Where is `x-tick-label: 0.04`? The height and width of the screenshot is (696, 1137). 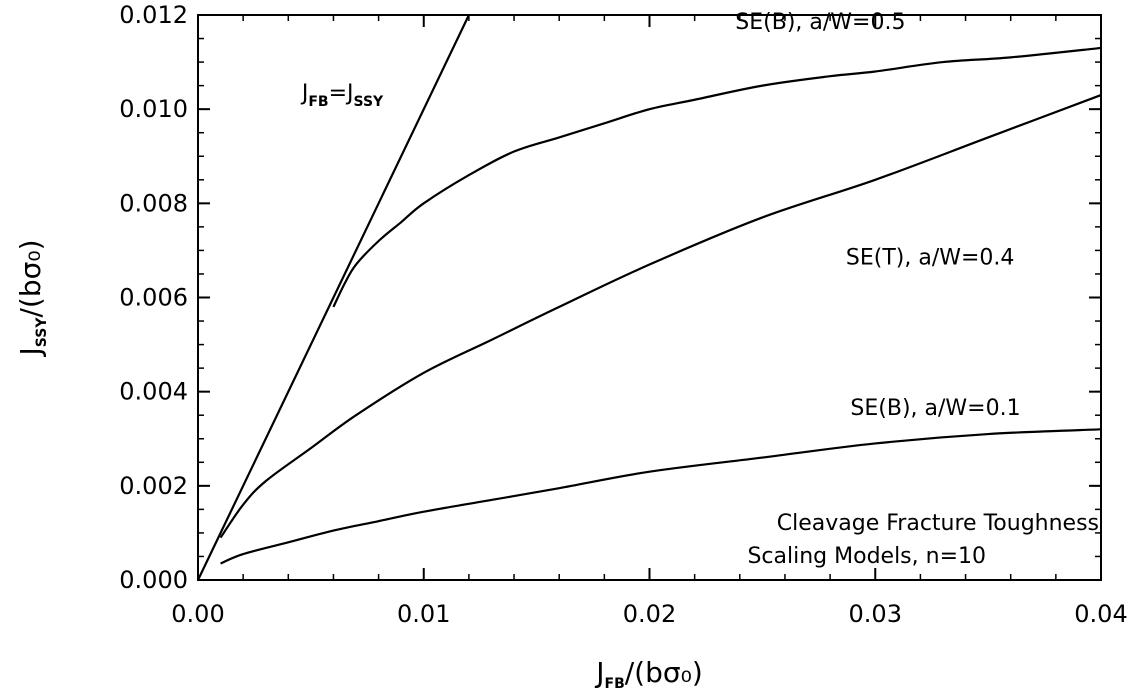
x-tick-label: 0.04 is located at coordinates (1100, 614).